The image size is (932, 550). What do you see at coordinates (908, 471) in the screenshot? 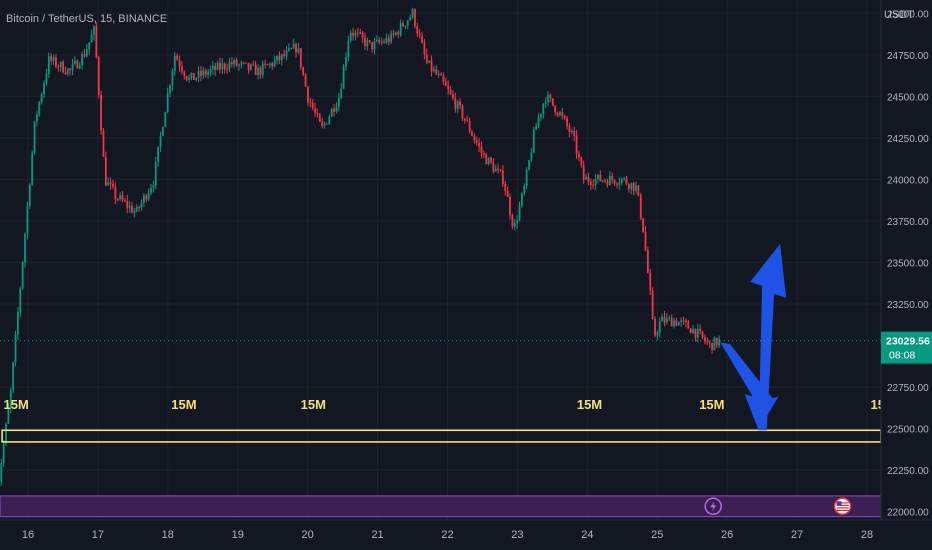
I see `y-tick-label: 22250.00` at bounding box center [908, 471].